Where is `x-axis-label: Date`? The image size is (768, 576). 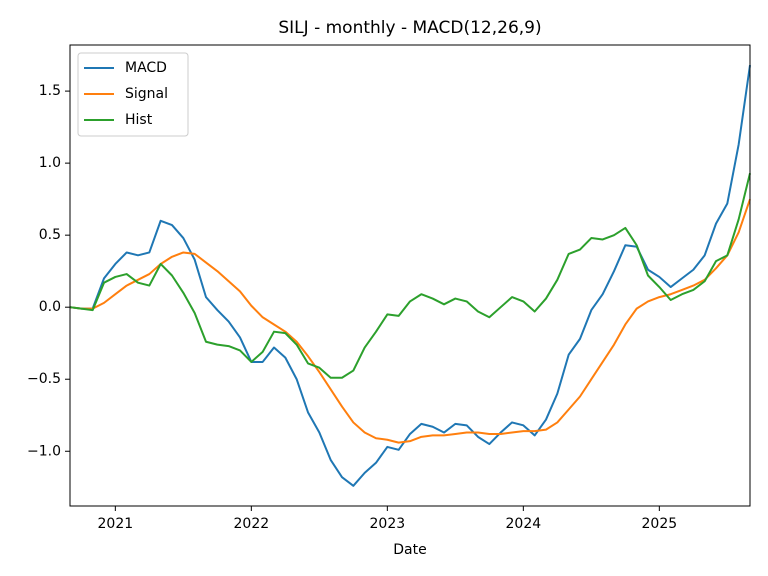
x-axis-label: Date is located at coordinates (409, 550).